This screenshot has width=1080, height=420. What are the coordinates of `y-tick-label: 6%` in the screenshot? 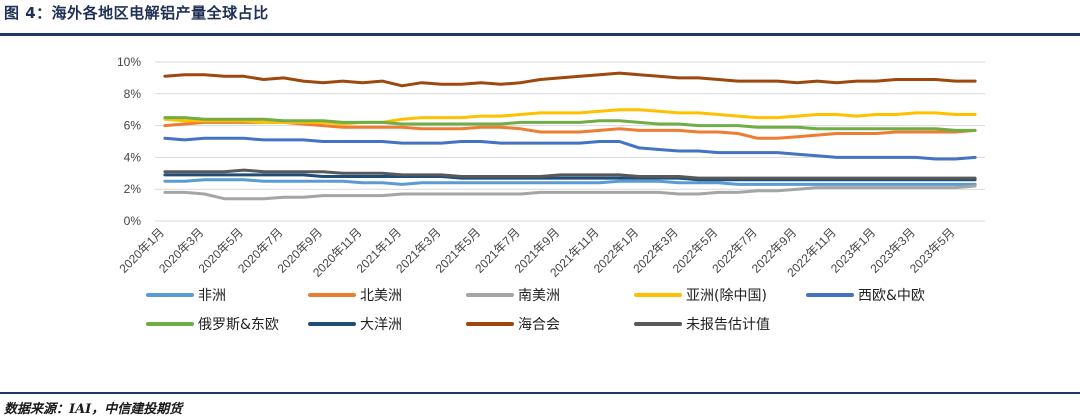 It's located at (133, 126).